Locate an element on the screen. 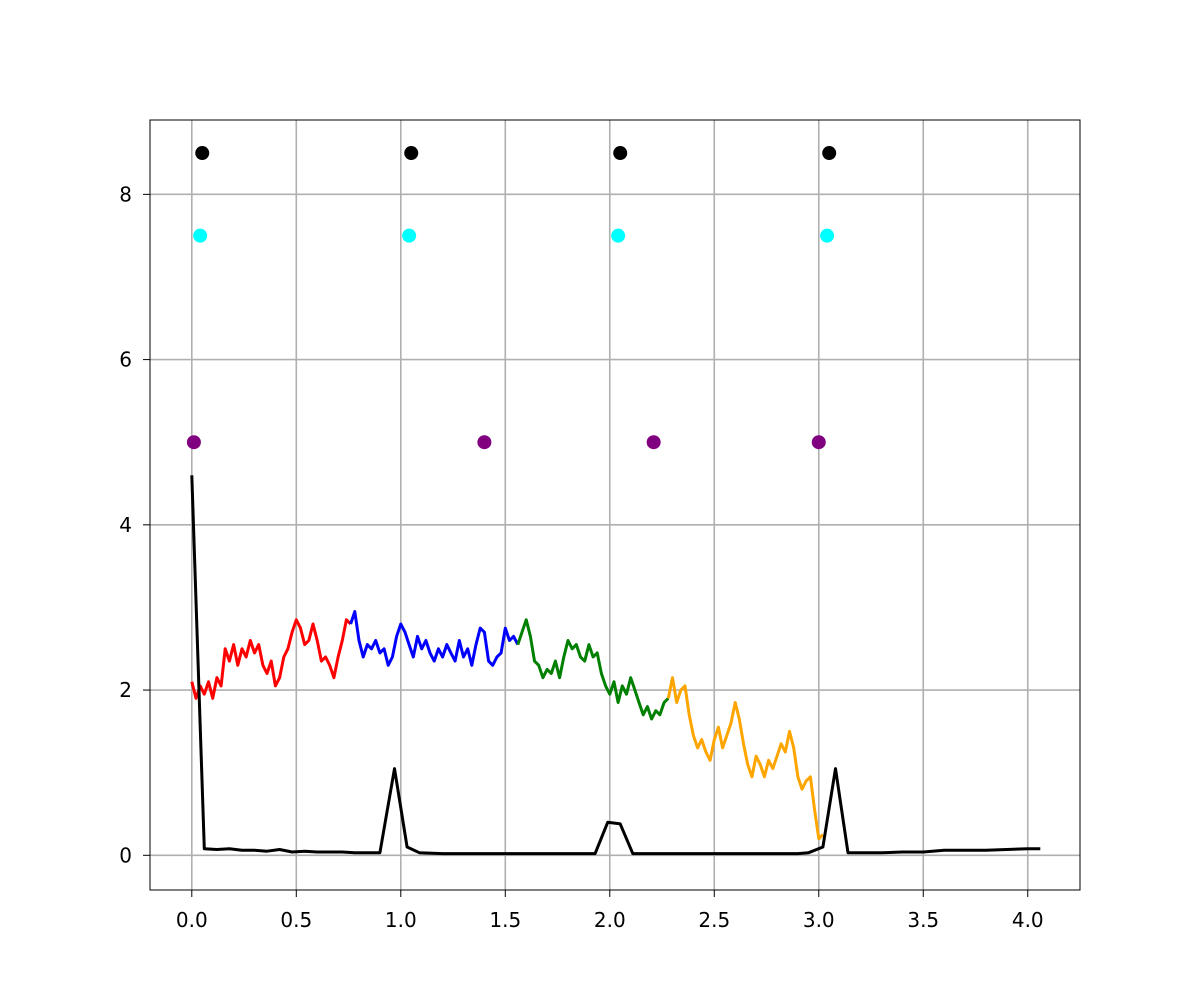 This screenshot has height=1004, width=1200. y-tick-label: 2 is located at coordinates (125, 690).